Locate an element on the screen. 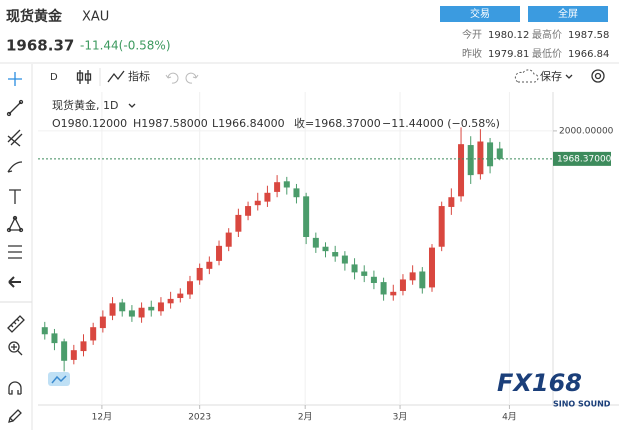 The height and width of the screenshot is (430, 619). ohlc-legend: H1987.58000 is located at coordinates (170, 123).